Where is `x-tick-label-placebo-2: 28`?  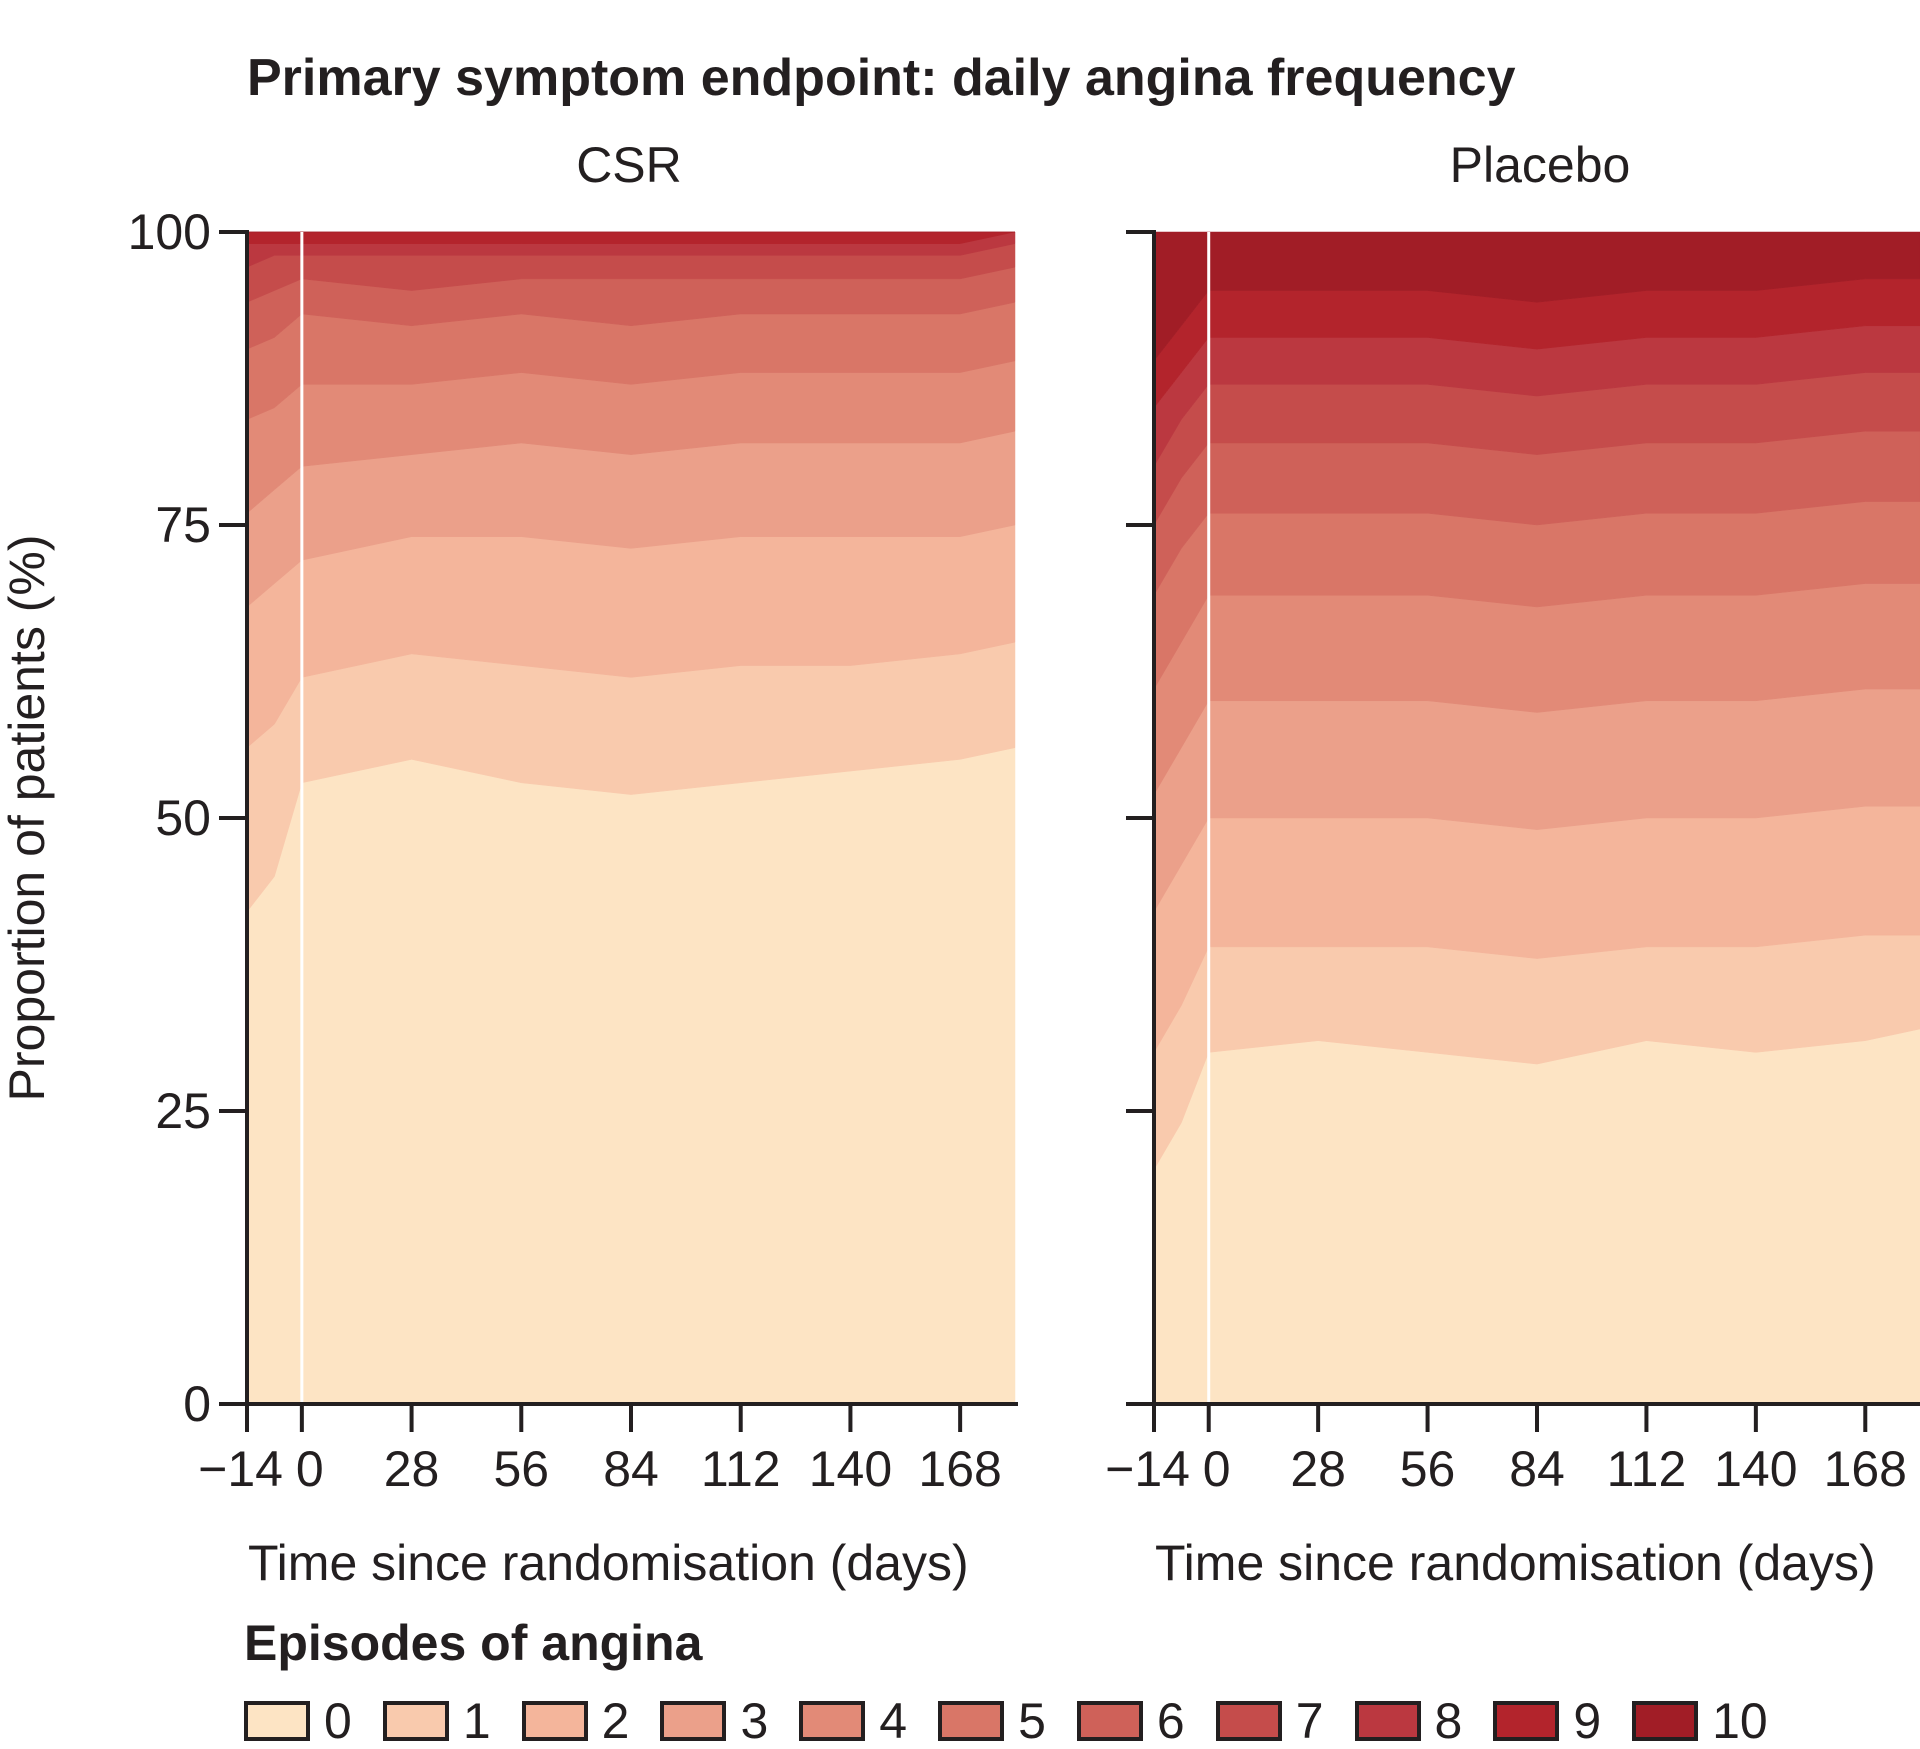
x-tick-label-placebo-2: 28 is located at coordinates (1318, 1469).